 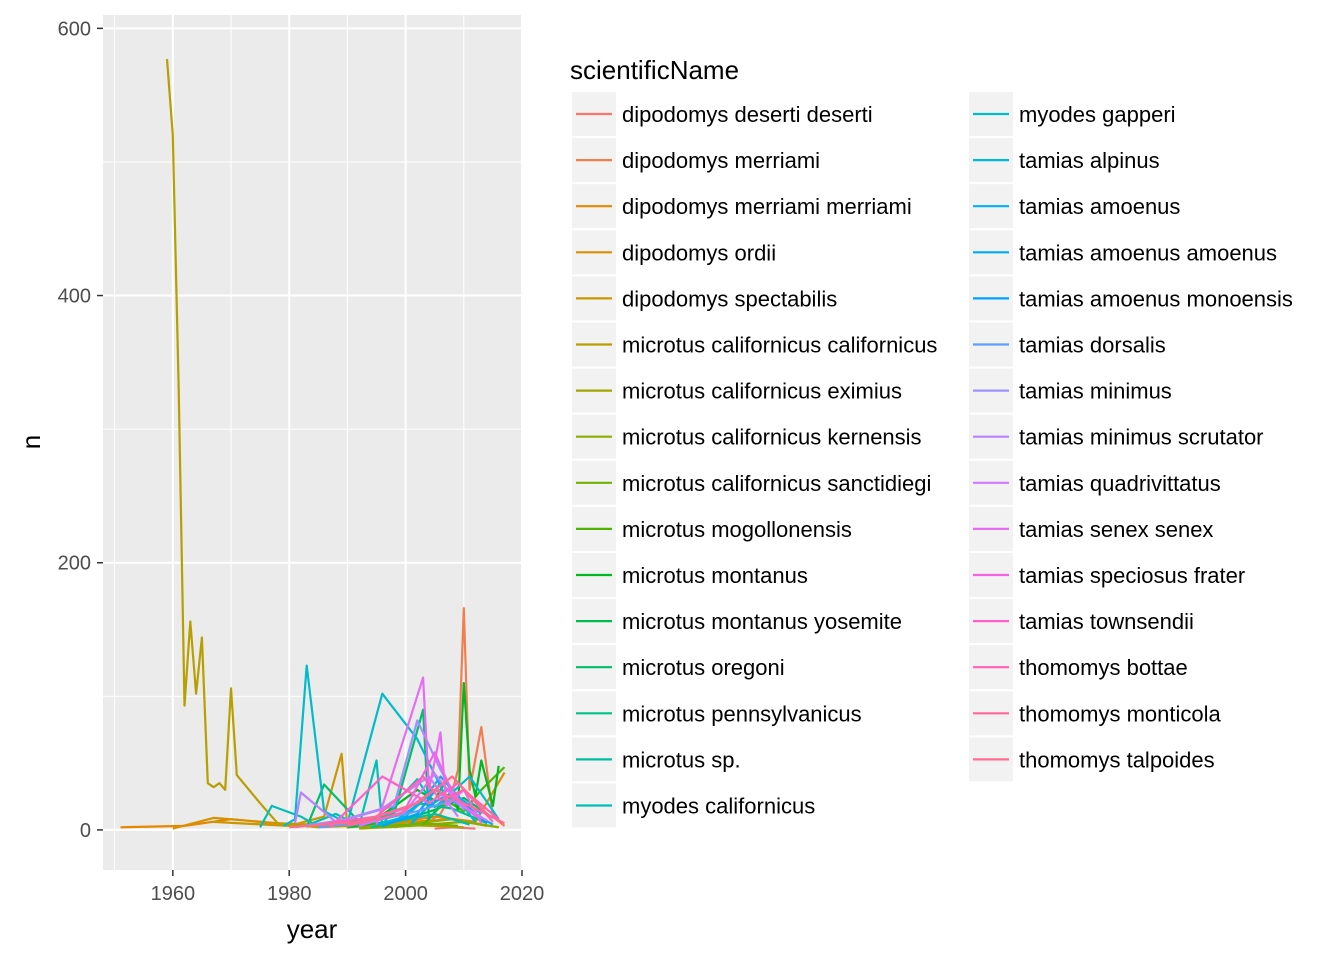 I want to click on legend-item: microtus californicus sanctidiegi, so click(x=751, y=482).